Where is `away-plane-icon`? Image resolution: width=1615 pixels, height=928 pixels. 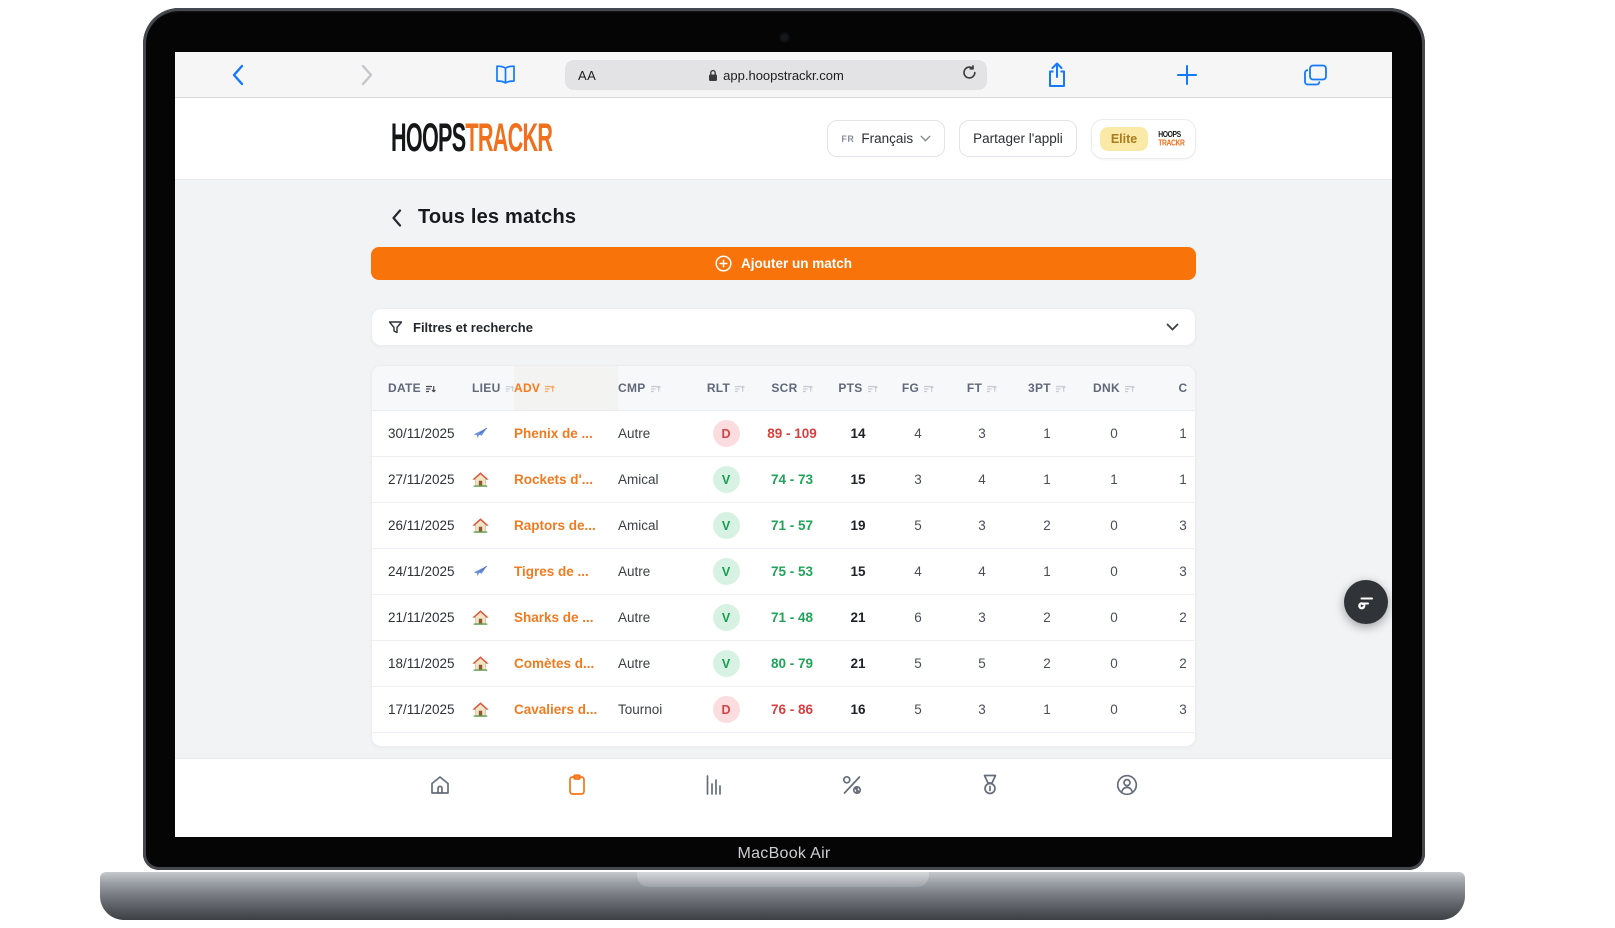 away-plane-icon is located at coordinates (480, 433).